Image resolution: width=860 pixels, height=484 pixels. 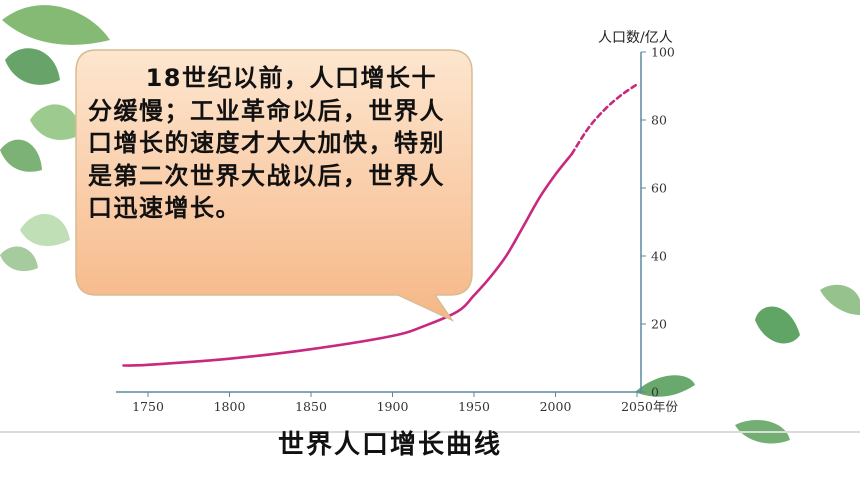 What do you see at coordinates (635, 38) in the screenshot?
I see `y-axis-label: 人口数/亿人` at bounding box center [635, 38].